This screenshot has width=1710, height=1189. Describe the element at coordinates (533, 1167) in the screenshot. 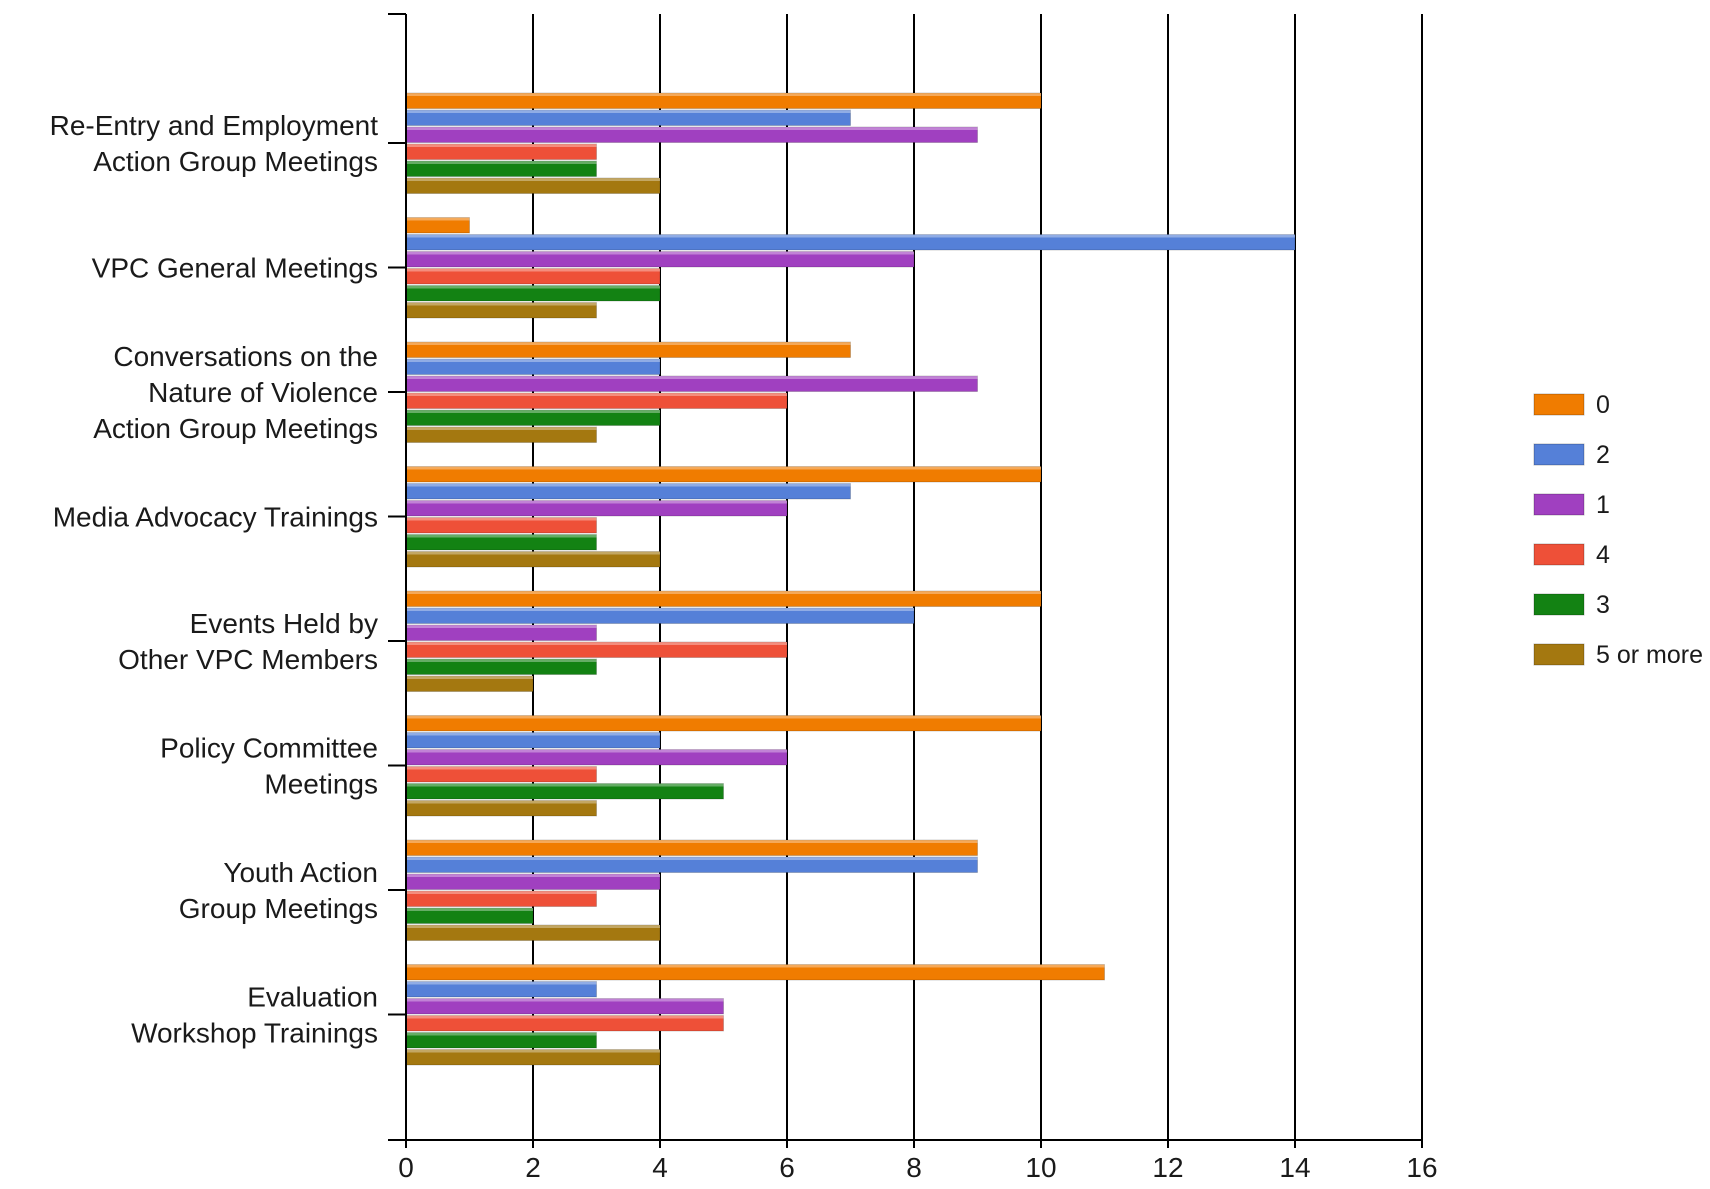

I see `x-tick-label-2: 2` at that location.